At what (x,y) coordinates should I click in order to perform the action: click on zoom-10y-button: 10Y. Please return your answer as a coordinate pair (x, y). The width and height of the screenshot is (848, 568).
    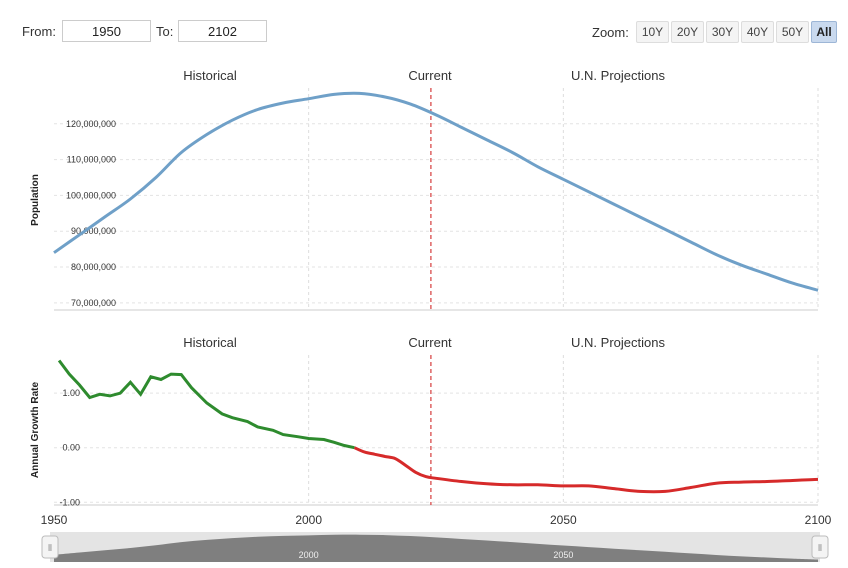
    Looking at the image, I should click on (652, 32).